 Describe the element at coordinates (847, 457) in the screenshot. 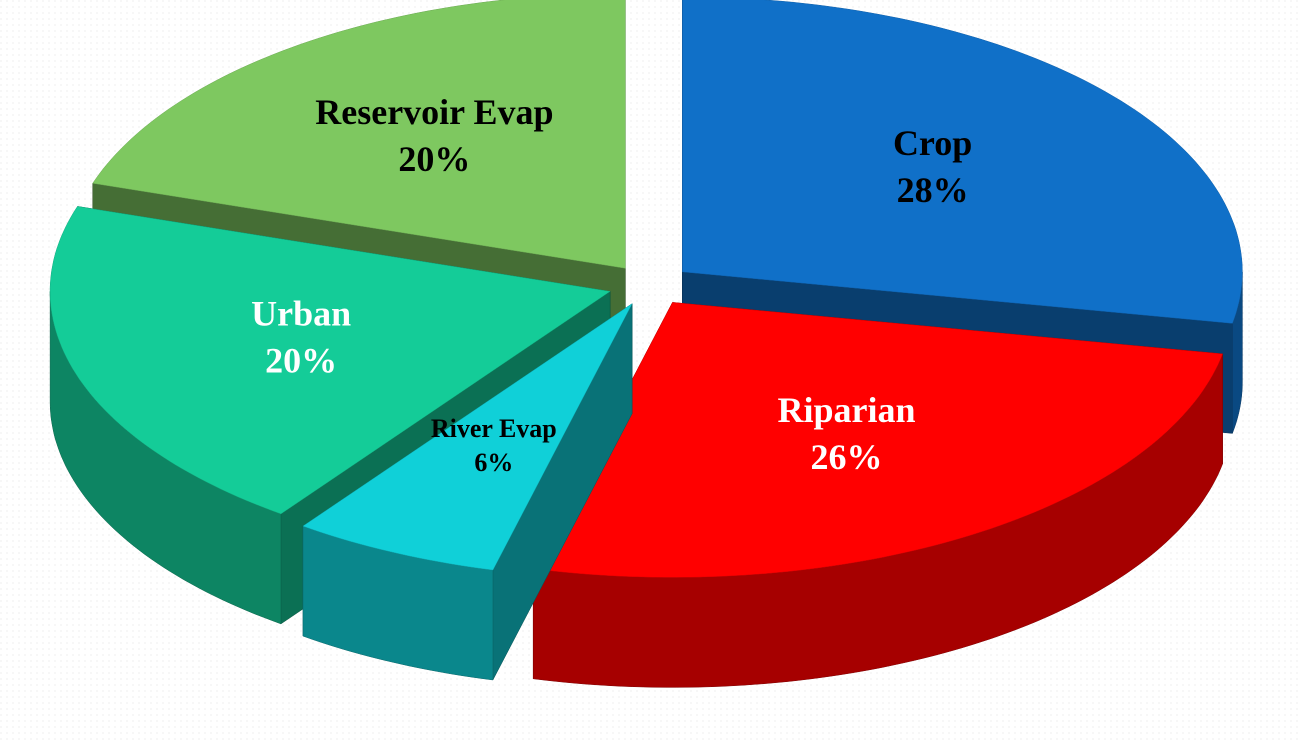

I see `slice-value-label: 26%` at that location.